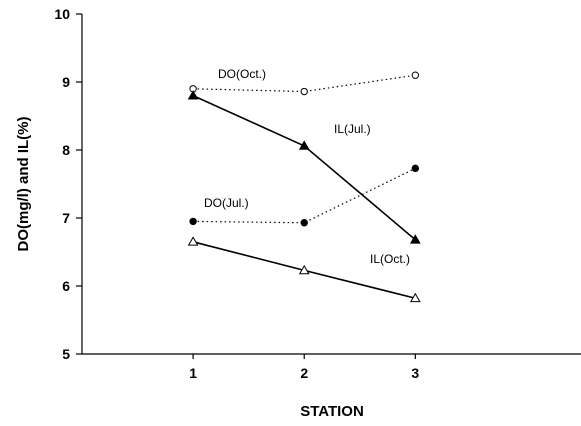  I want to click on y-tick-label: 7, so click(66, 218).